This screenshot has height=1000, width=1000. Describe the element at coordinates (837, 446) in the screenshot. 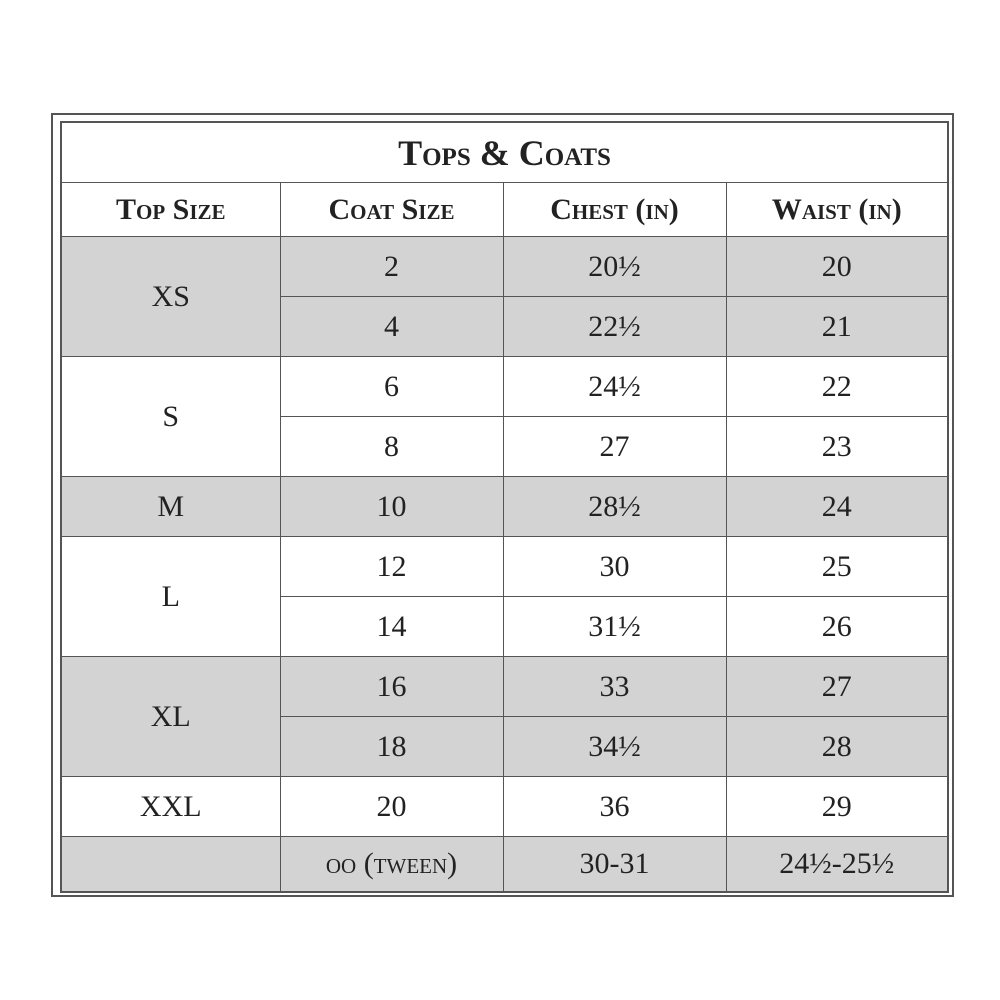

I see `waist-cell: 23` at that location.